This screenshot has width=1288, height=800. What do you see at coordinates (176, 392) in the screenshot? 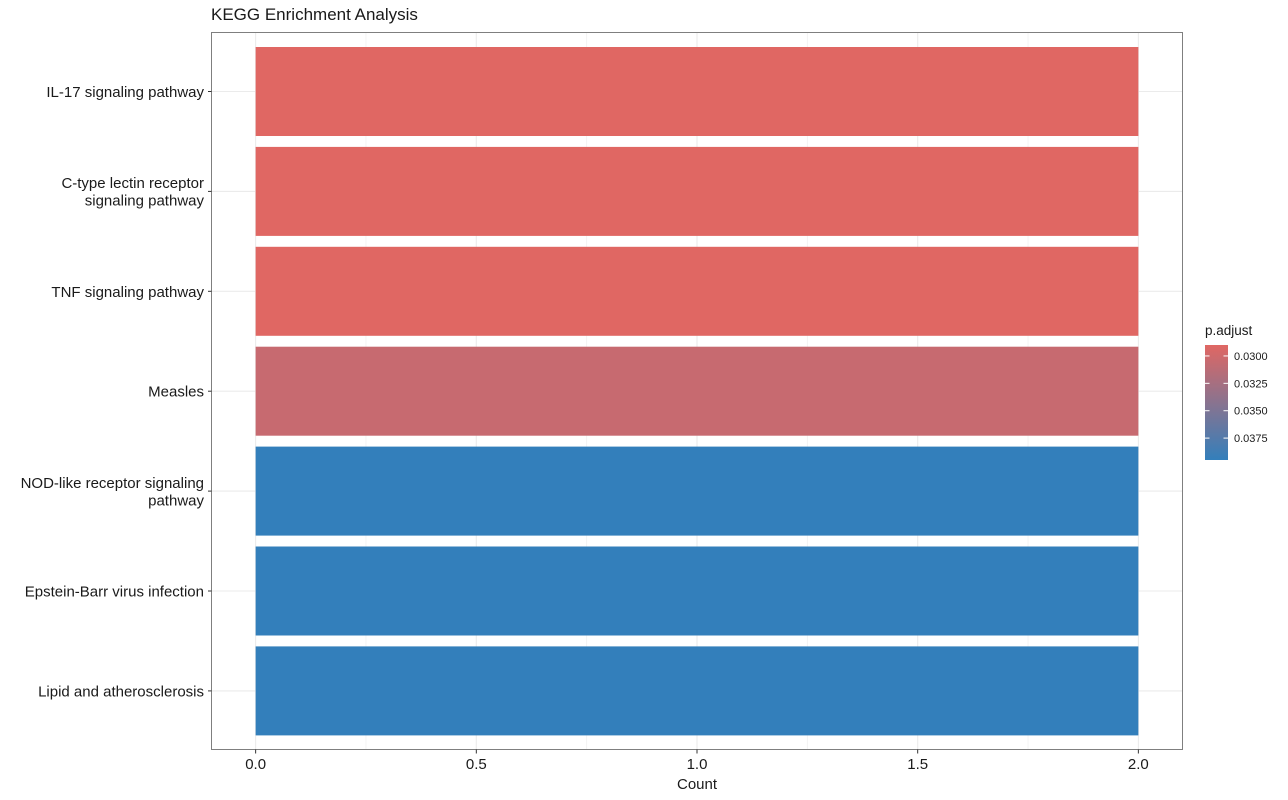
I see `y-tick-label: Measles` at bounding box center [176, 392].